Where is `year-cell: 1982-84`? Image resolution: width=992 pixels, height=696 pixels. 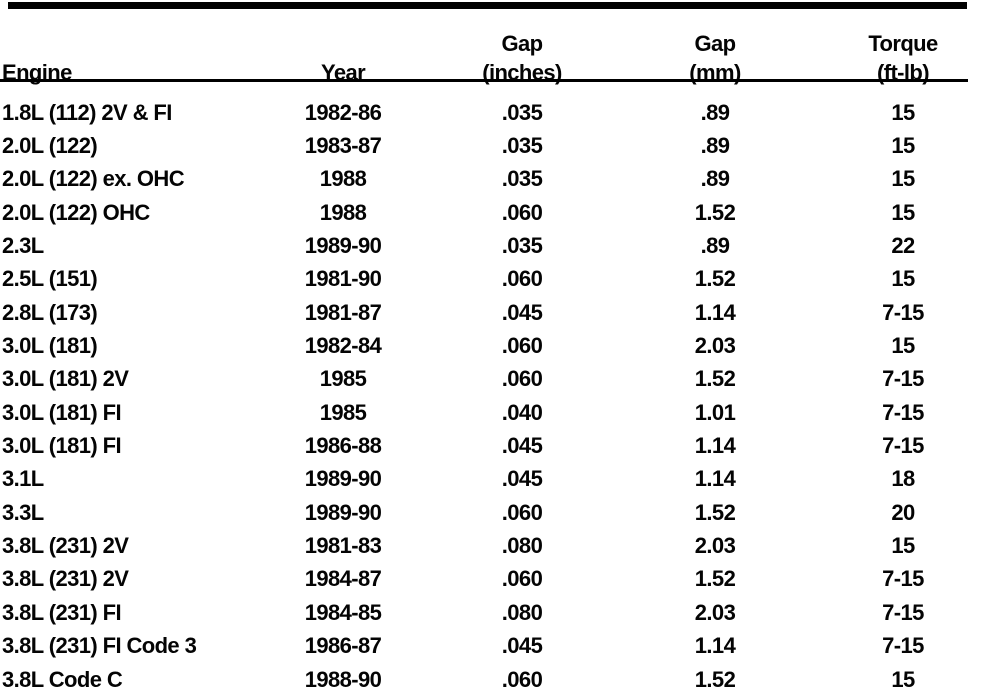 year-cell: 1982-84 is located at coordinates (343, 346).